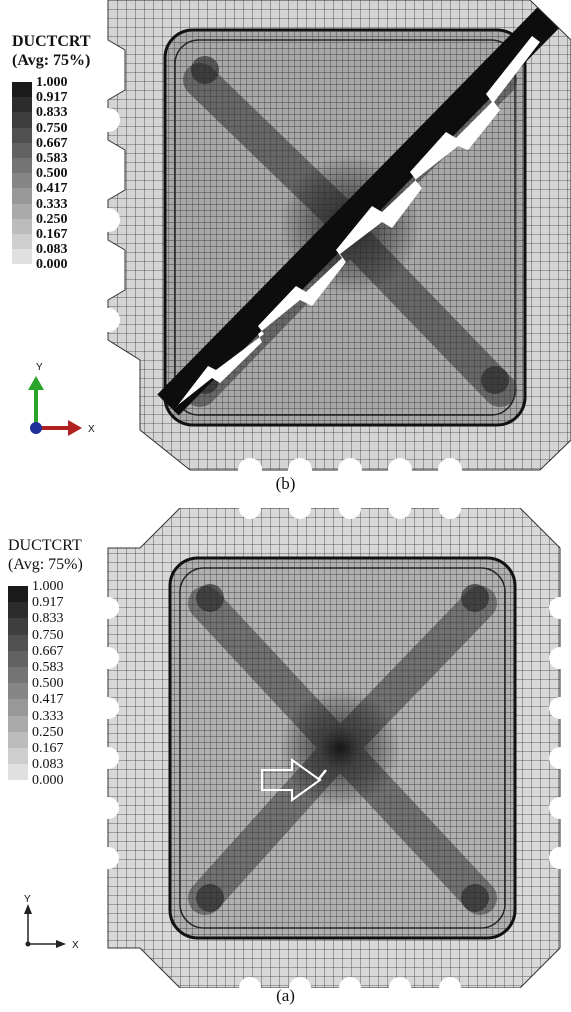 This screenshot has height=1012, width=571. I want to click on axis-triad-a: Y X, so click(51, 922).